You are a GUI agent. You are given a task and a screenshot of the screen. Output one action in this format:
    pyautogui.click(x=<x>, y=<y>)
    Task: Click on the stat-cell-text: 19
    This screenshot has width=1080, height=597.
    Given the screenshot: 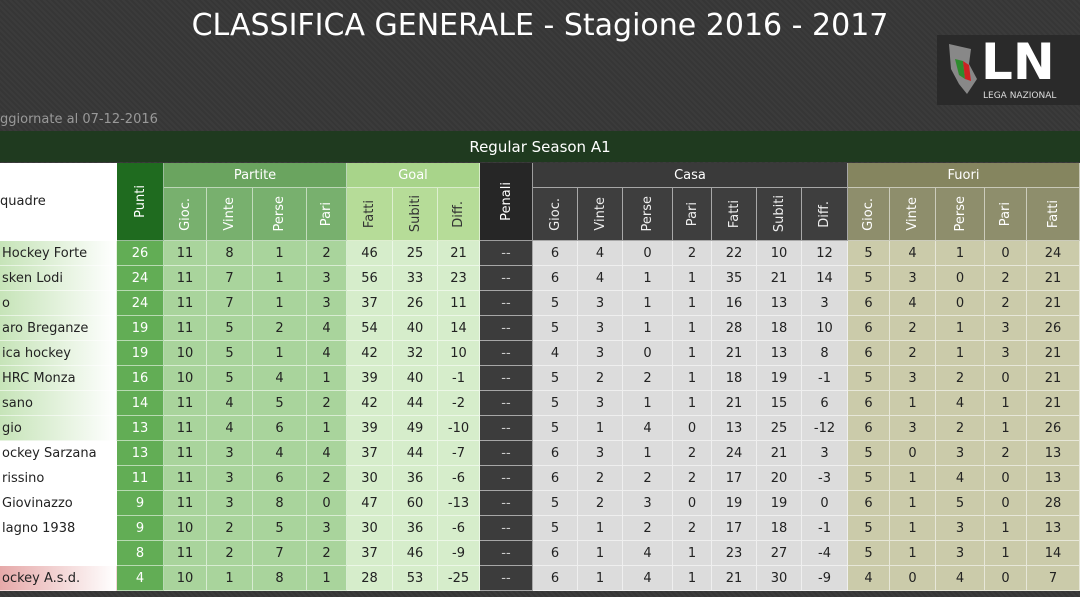 What is the action you would take?
    pyautogui.click(x=734, y=503)
    